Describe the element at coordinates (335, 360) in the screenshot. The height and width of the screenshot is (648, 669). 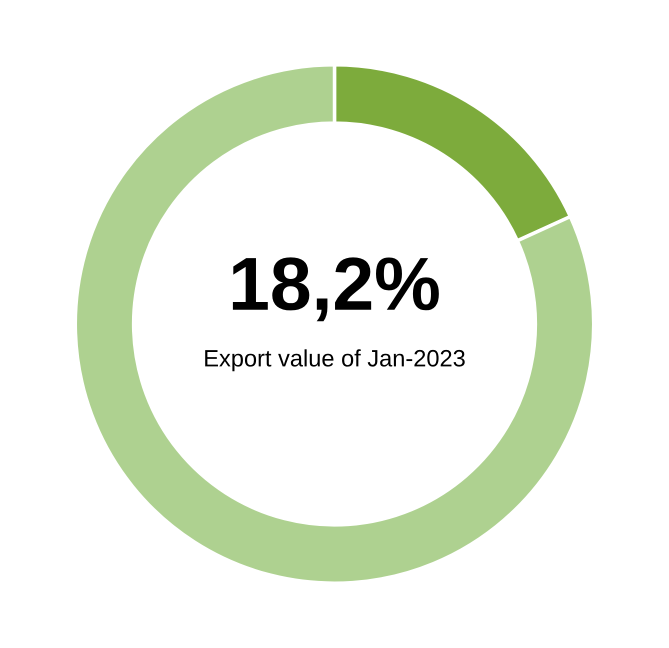
I see `text: Export value of Jan-2023` at that location.